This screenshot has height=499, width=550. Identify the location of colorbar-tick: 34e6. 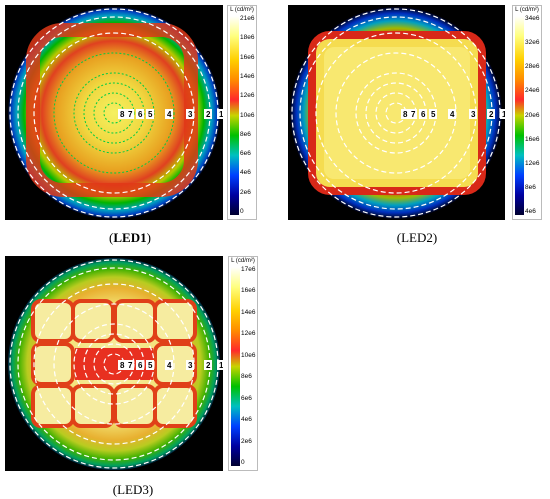
(532, 18).